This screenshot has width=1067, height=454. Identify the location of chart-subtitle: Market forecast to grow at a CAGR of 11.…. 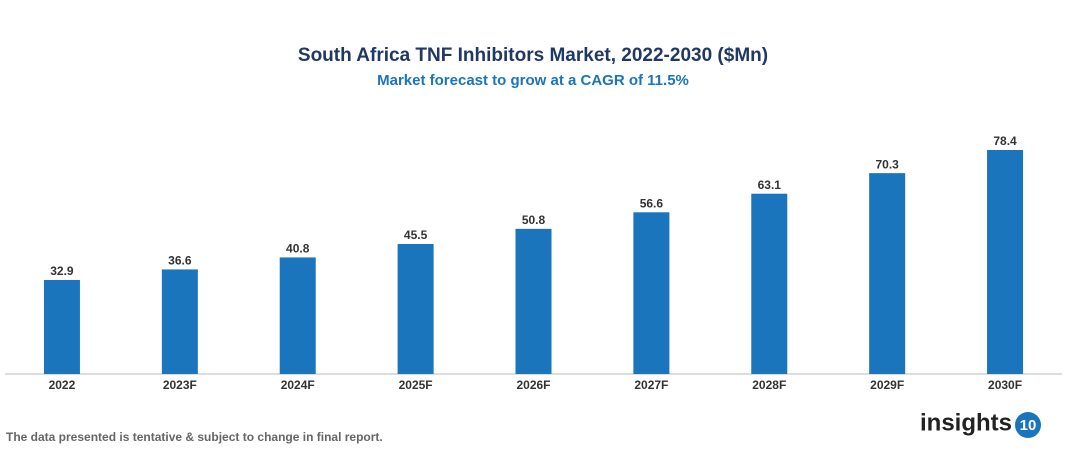
(533, 80).